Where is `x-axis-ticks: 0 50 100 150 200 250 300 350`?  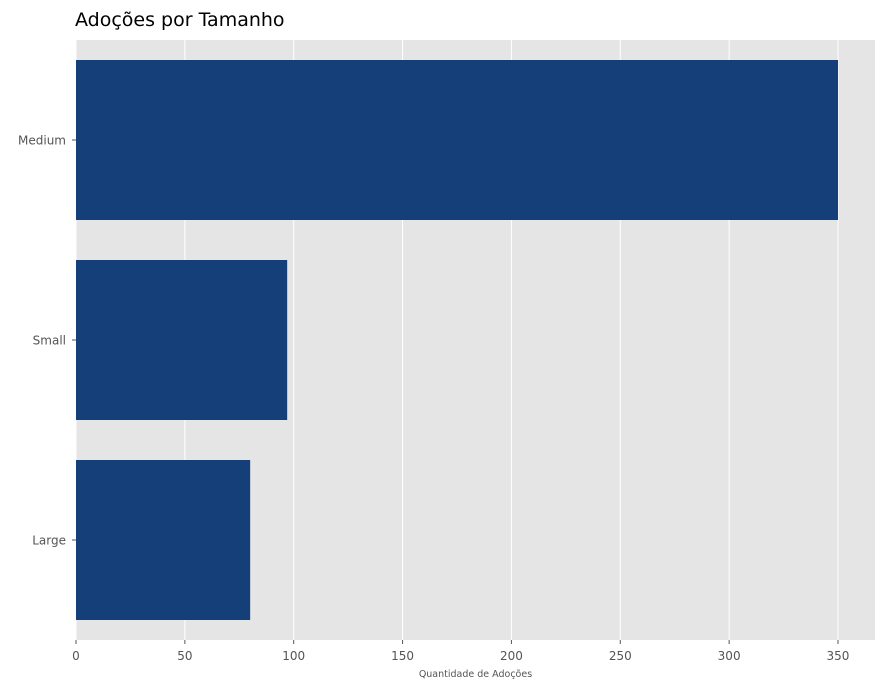 x-axis-ticks: 0 50 100 150 200 250 300 350 is located at coordinates (460, 651).